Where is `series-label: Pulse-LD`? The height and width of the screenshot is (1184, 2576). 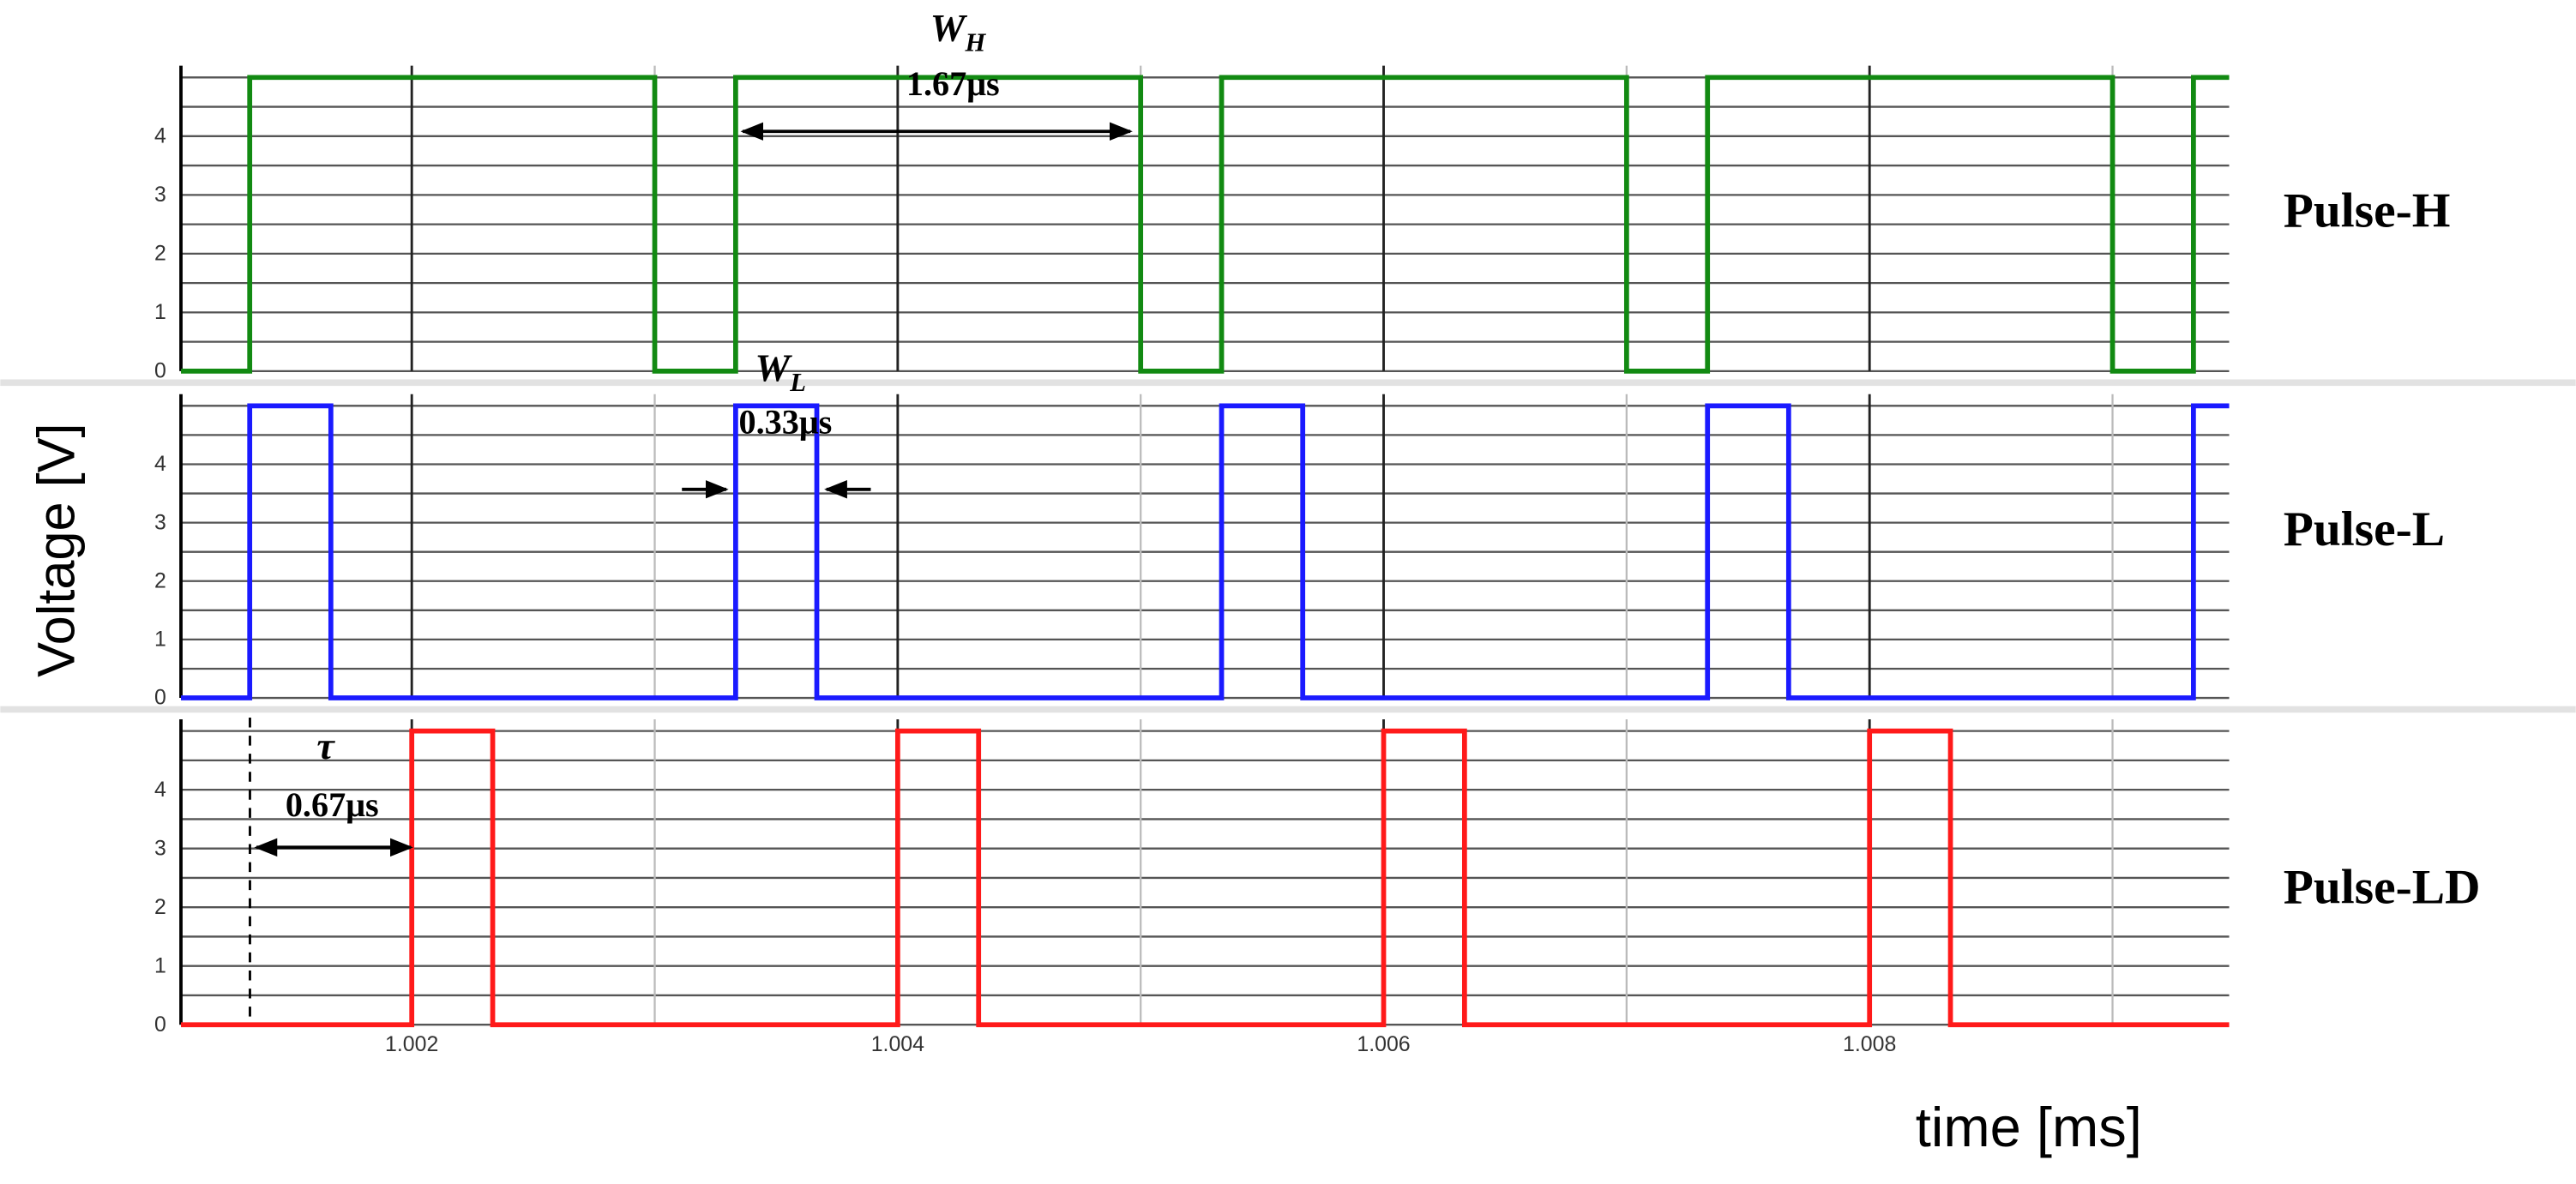
series-label: Pulse-LD is located at coordinates (2382, 887).